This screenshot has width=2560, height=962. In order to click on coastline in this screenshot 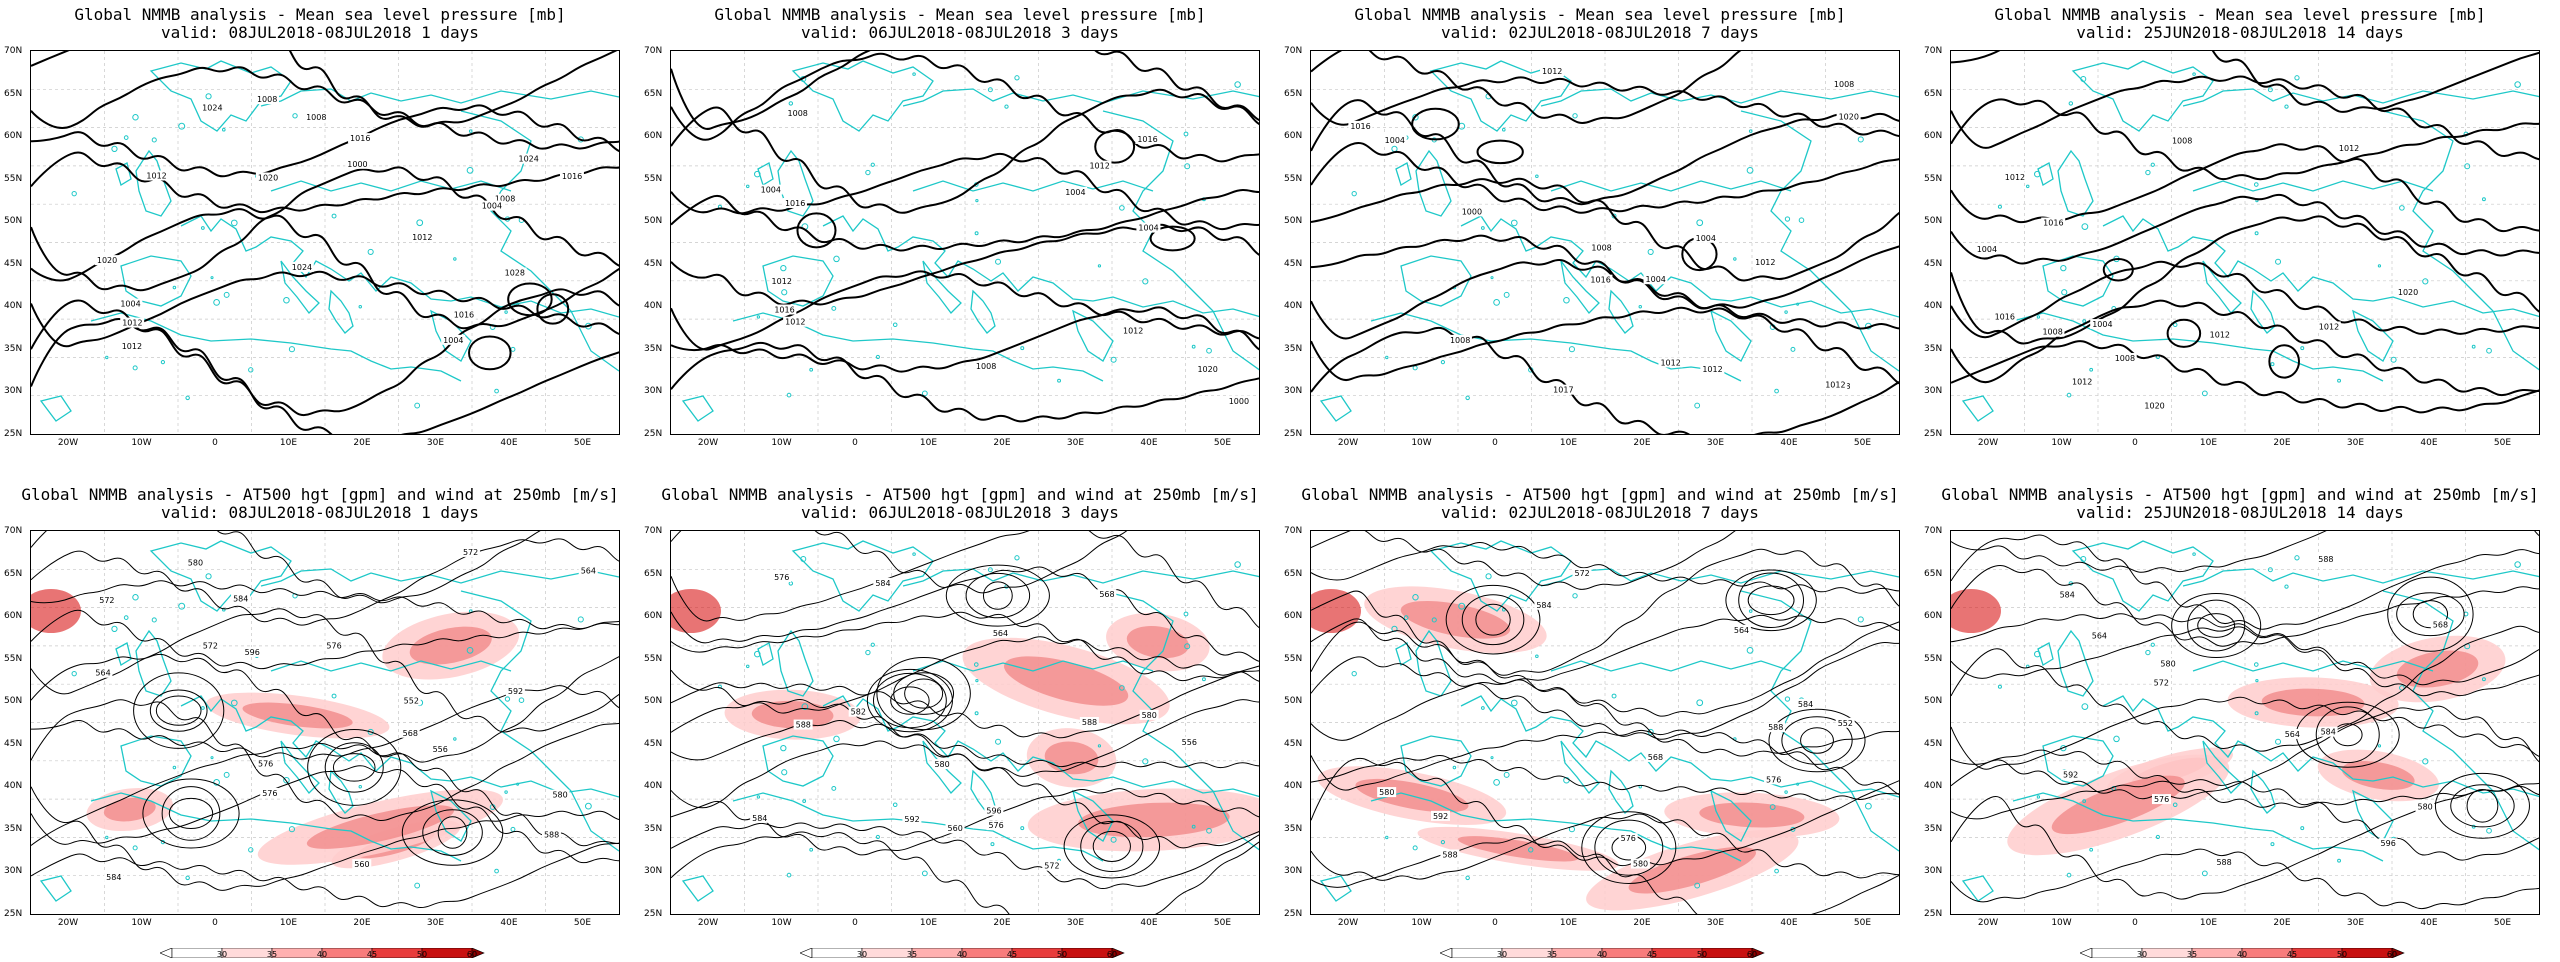, I will do `click(2250, 241)`.